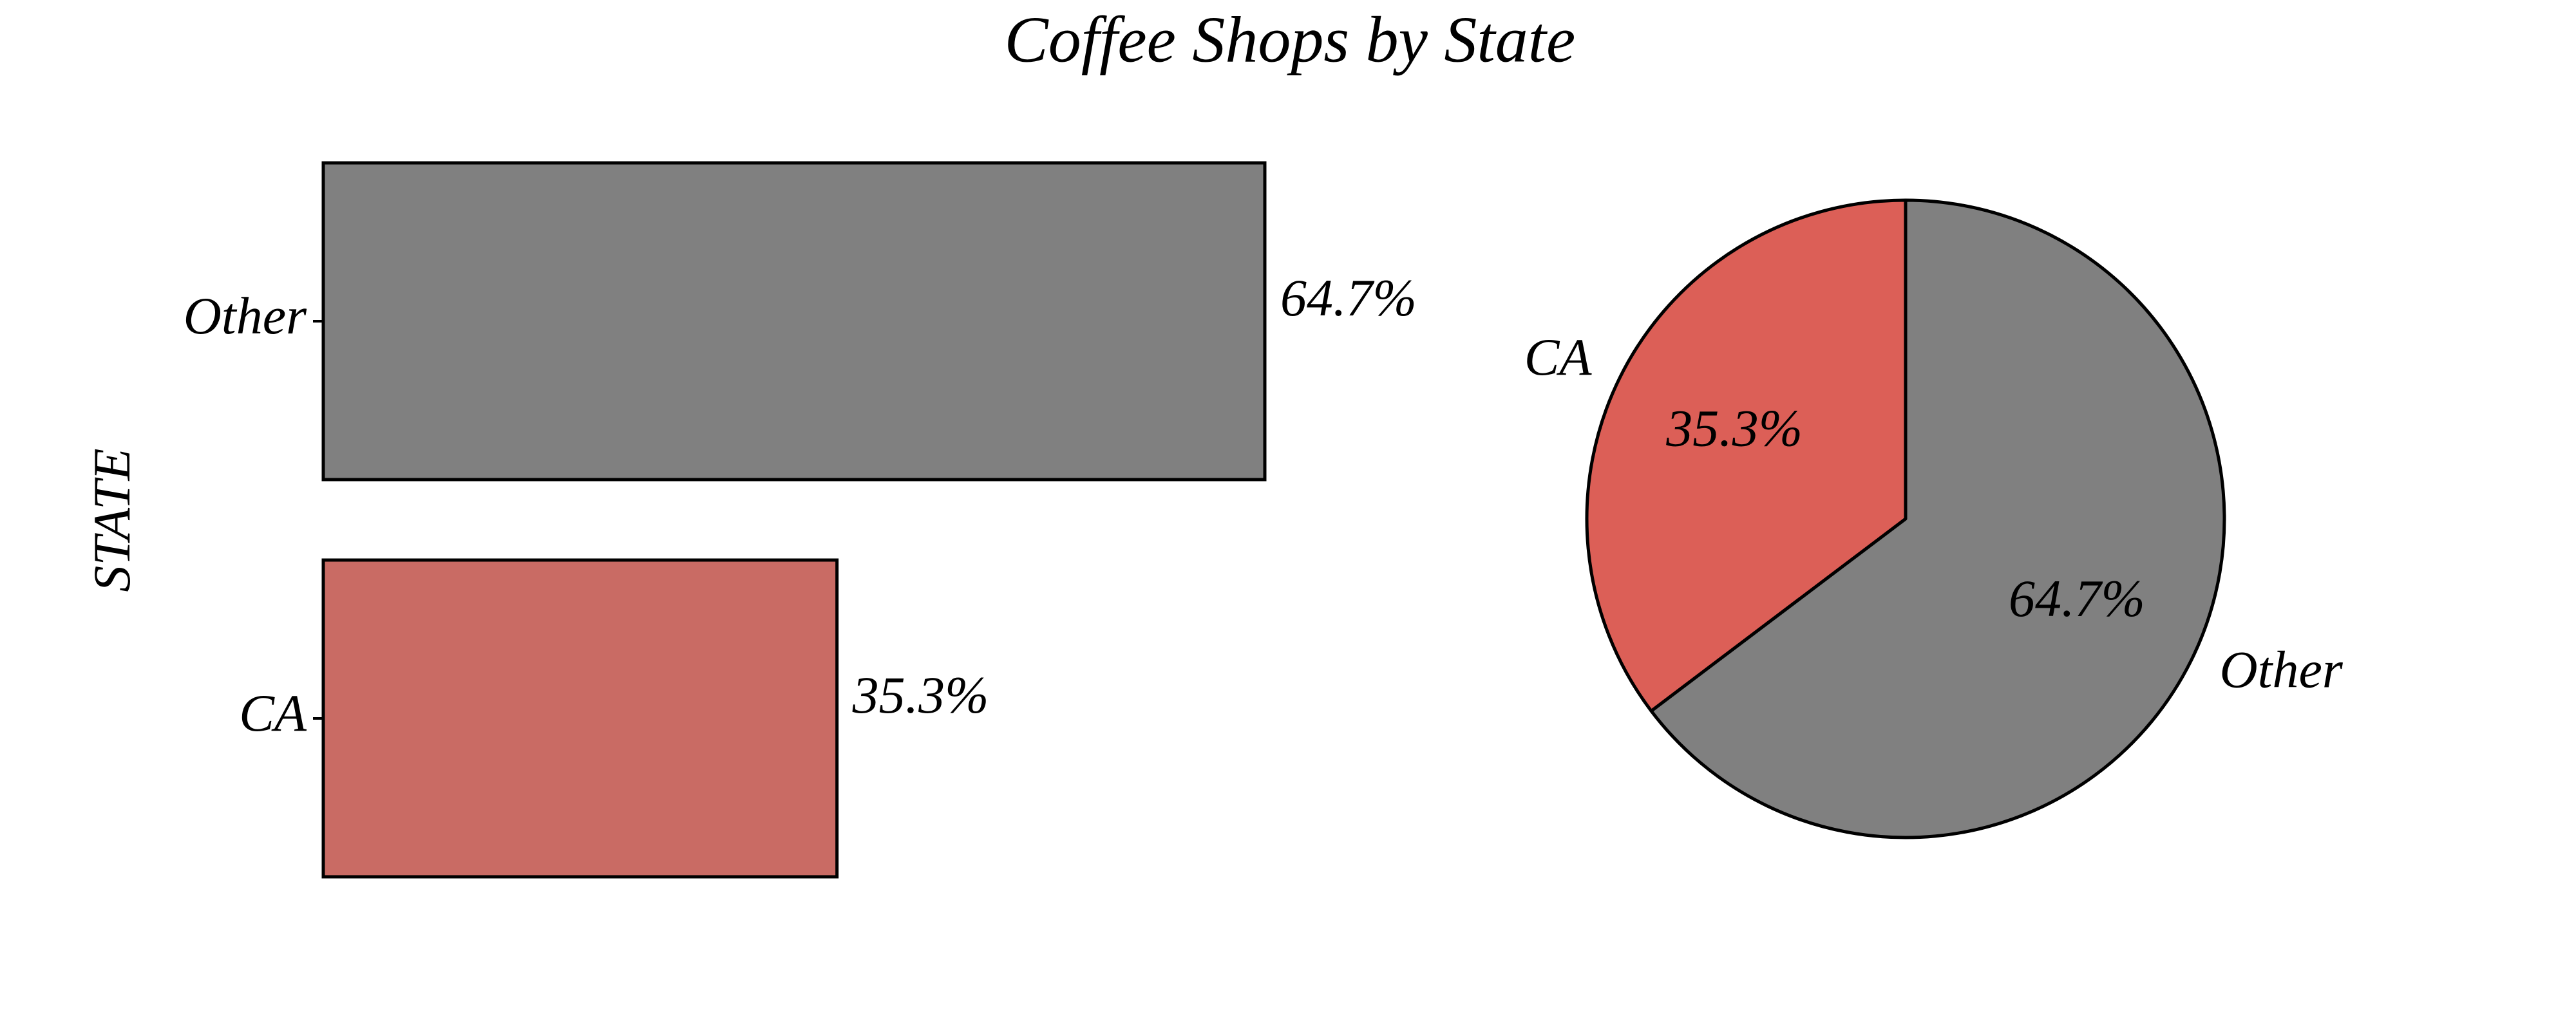 This screenshot has height=1030, width=2576. I want to click on value-label: 35.3%, so click(920, 695).